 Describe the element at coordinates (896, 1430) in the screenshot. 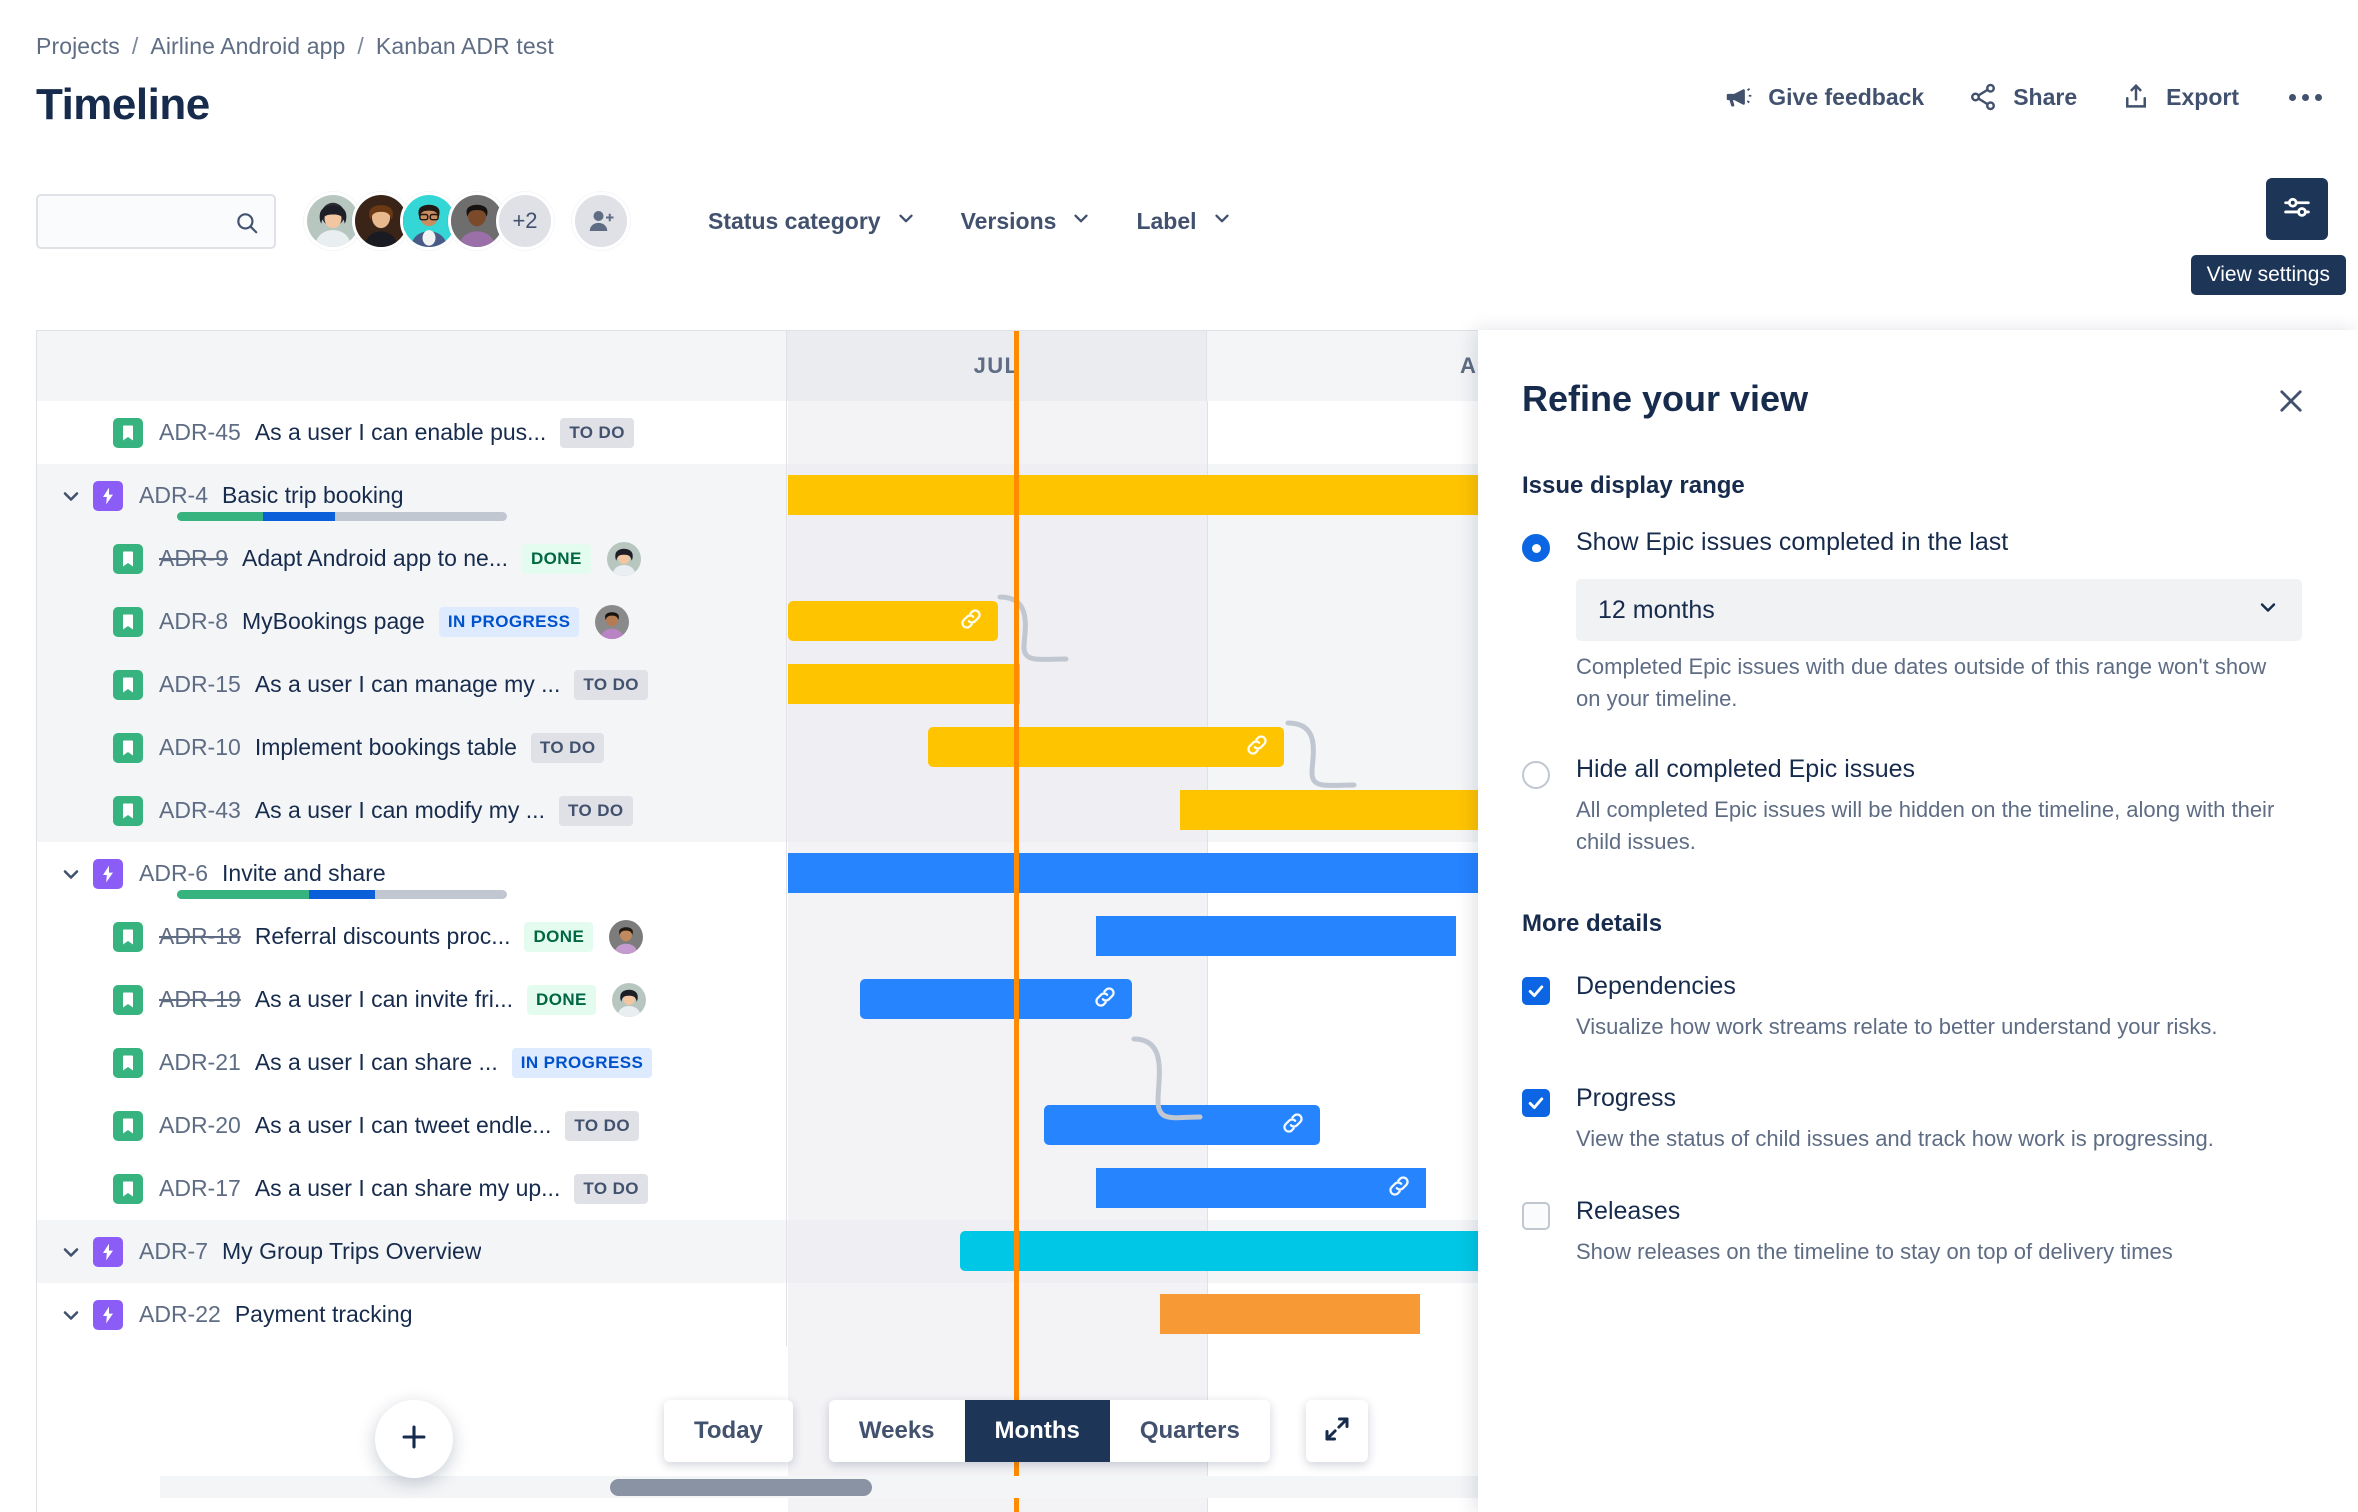

I see `zoom-weeks: Weeks` at that location.